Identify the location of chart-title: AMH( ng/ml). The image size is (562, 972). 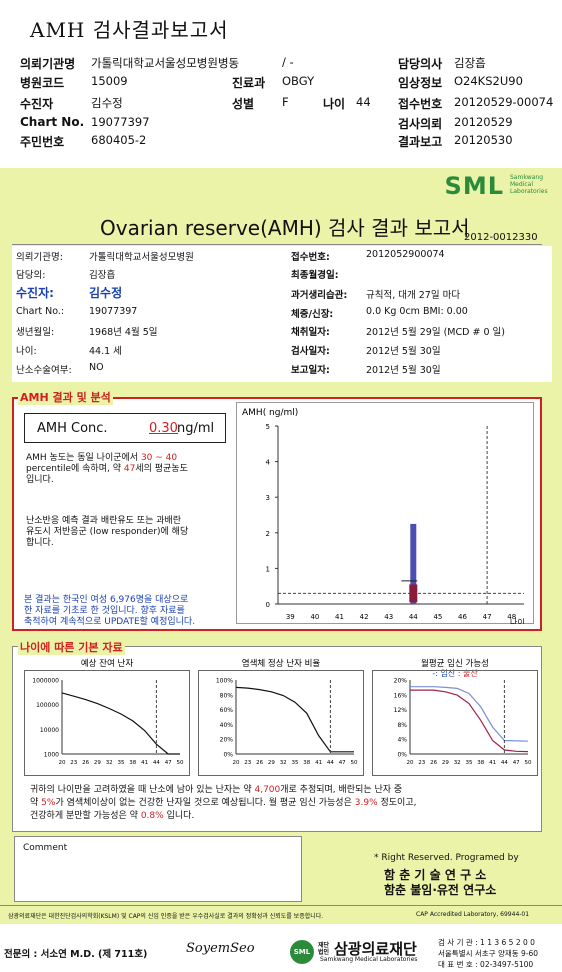
(270, 413).